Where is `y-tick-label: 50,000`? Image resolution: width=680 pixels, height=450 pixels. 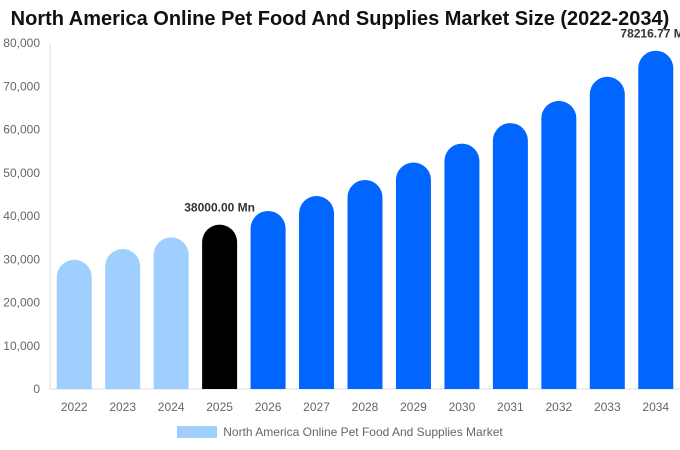
y-tick-label: 50,000 is located at coordinates (21, 173).